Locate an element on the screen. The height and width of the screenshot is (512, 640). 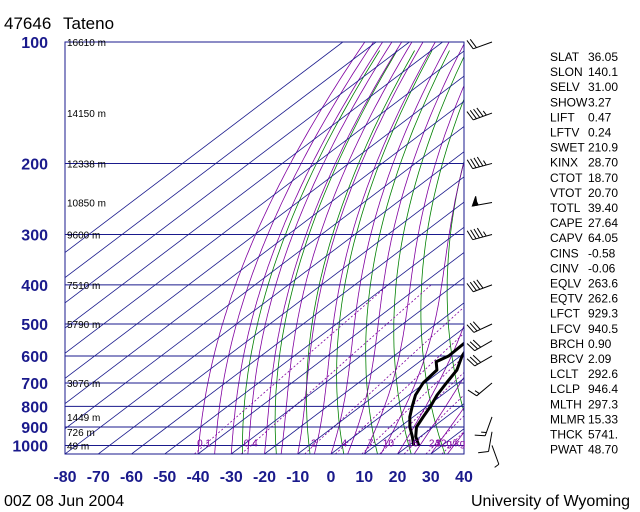
pressure-tick-300: 300 is located at coordinates (34, 235).